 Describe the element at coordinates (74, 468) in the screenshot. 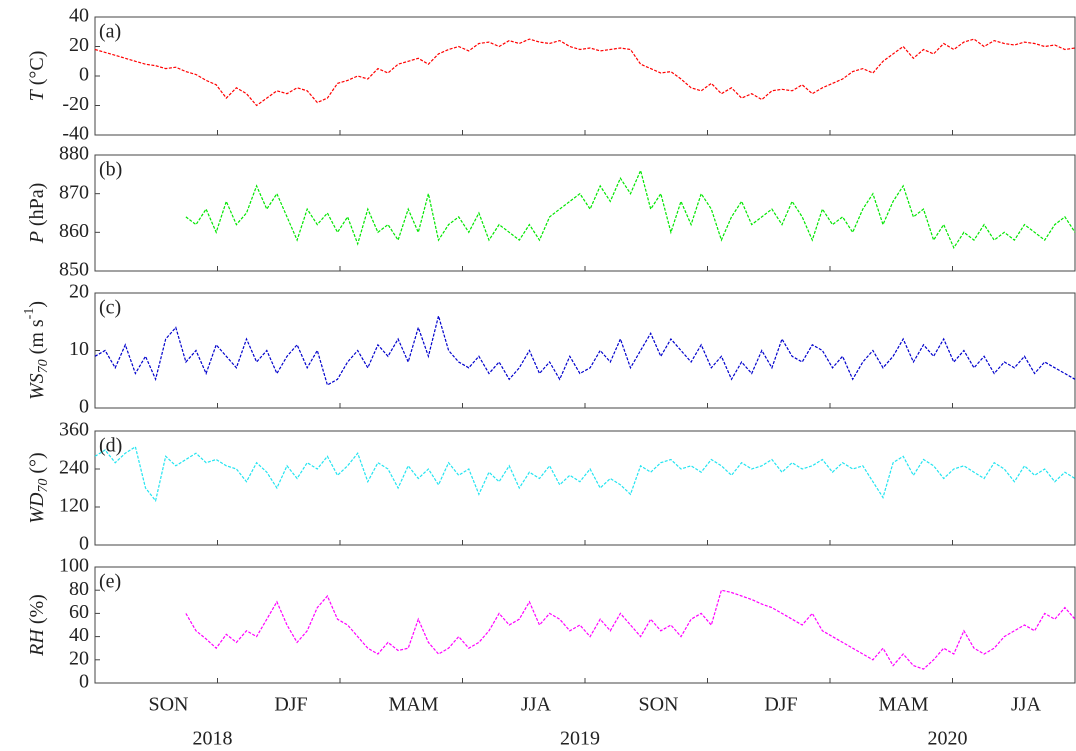

I see `y-tick-label: 240` at that location.